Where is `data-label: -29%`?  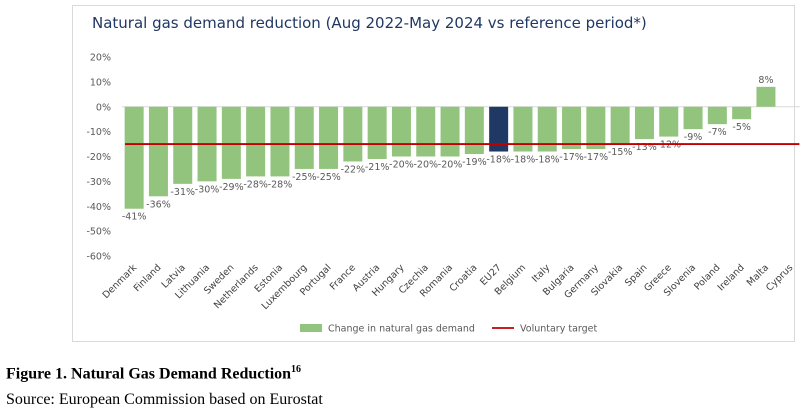
data-label: -29% is located at coordinates (231, 187).